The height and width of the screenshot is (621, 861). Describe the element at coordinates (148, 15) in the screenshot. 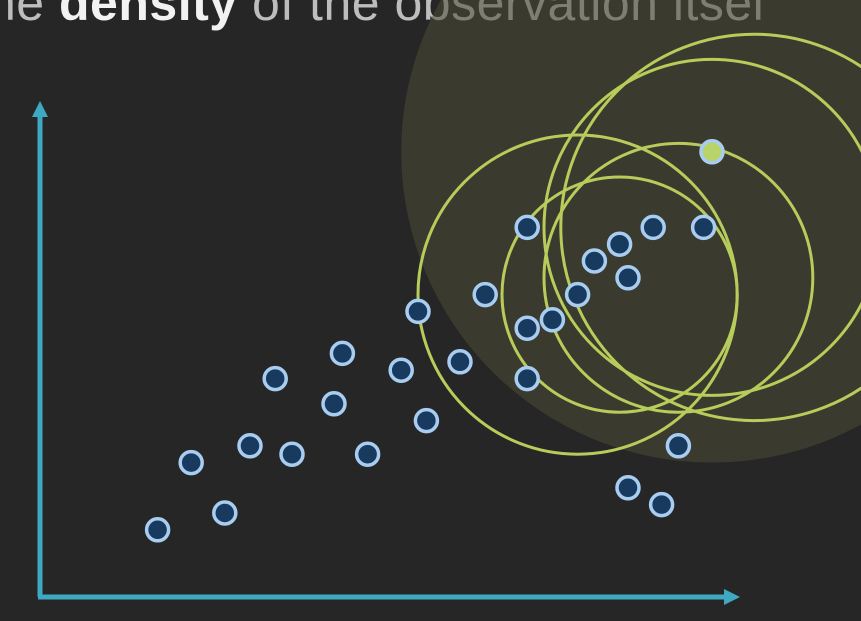

I see `caption-text-bold: density` at that location.